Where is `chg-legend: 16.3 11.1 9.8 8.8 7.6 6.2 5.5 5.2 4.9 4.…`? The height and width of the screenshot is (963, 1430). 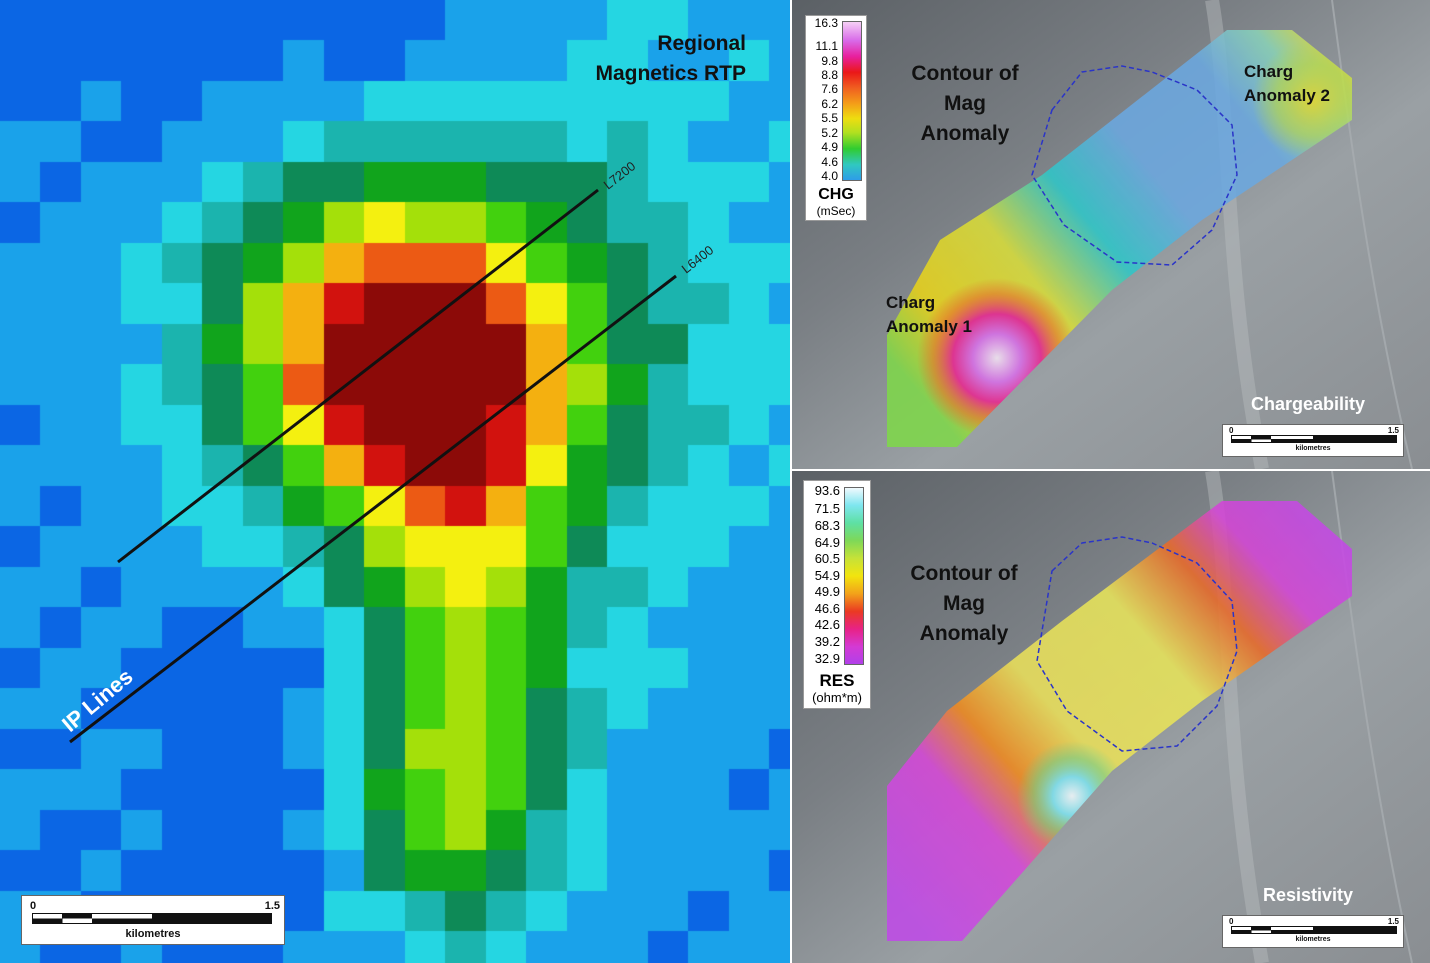 chg-legend: 16.3 11.1 9.8 8.8 7.6 6.2 5.5 5.2 4.9 4.… is located at coordinates (836, 118).